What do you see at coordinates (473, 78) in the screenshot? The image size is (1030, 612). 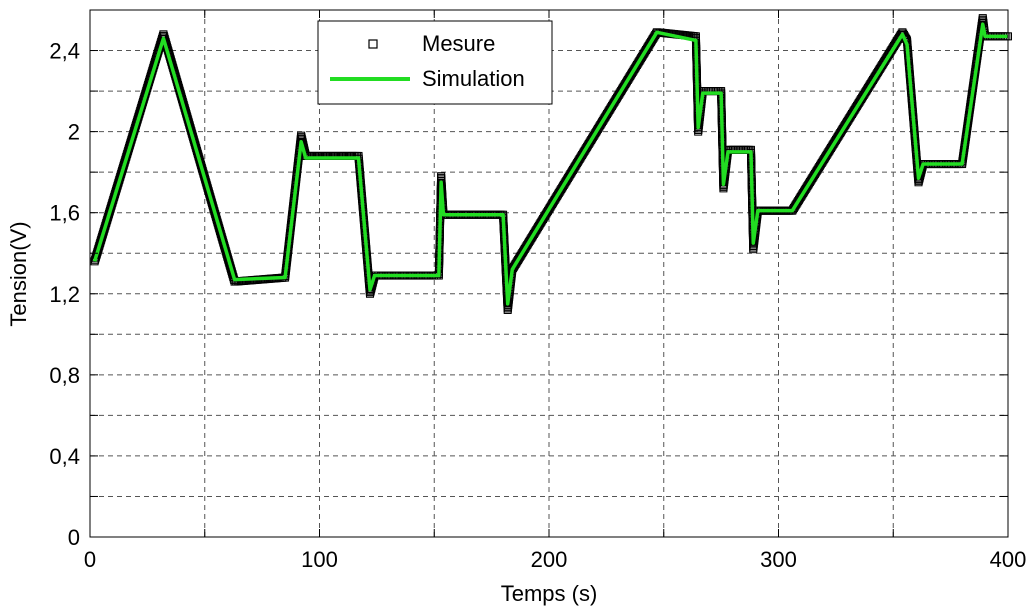 I see `legend-label-simulation: Simulation` at bounding box center [473, 78].